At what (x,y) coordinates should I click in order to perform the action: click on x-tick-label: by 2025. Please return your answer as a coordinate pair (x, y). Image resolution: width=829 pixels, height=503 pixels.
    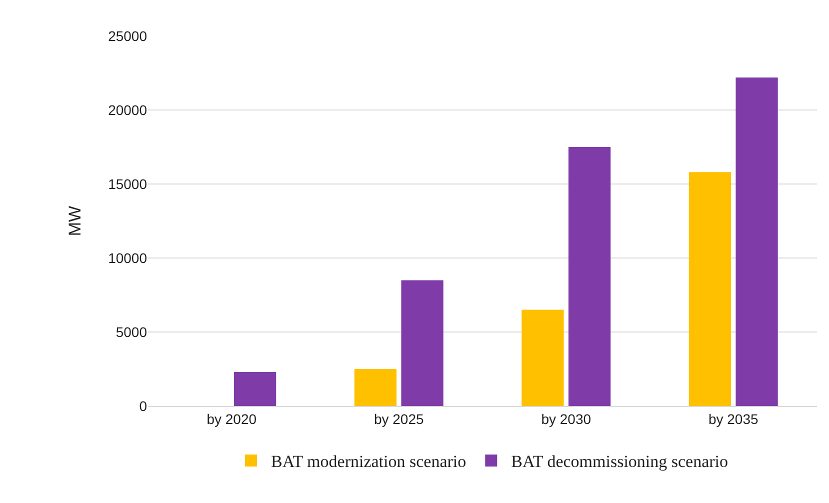
    Looking at the image, I should click on (399, 418).